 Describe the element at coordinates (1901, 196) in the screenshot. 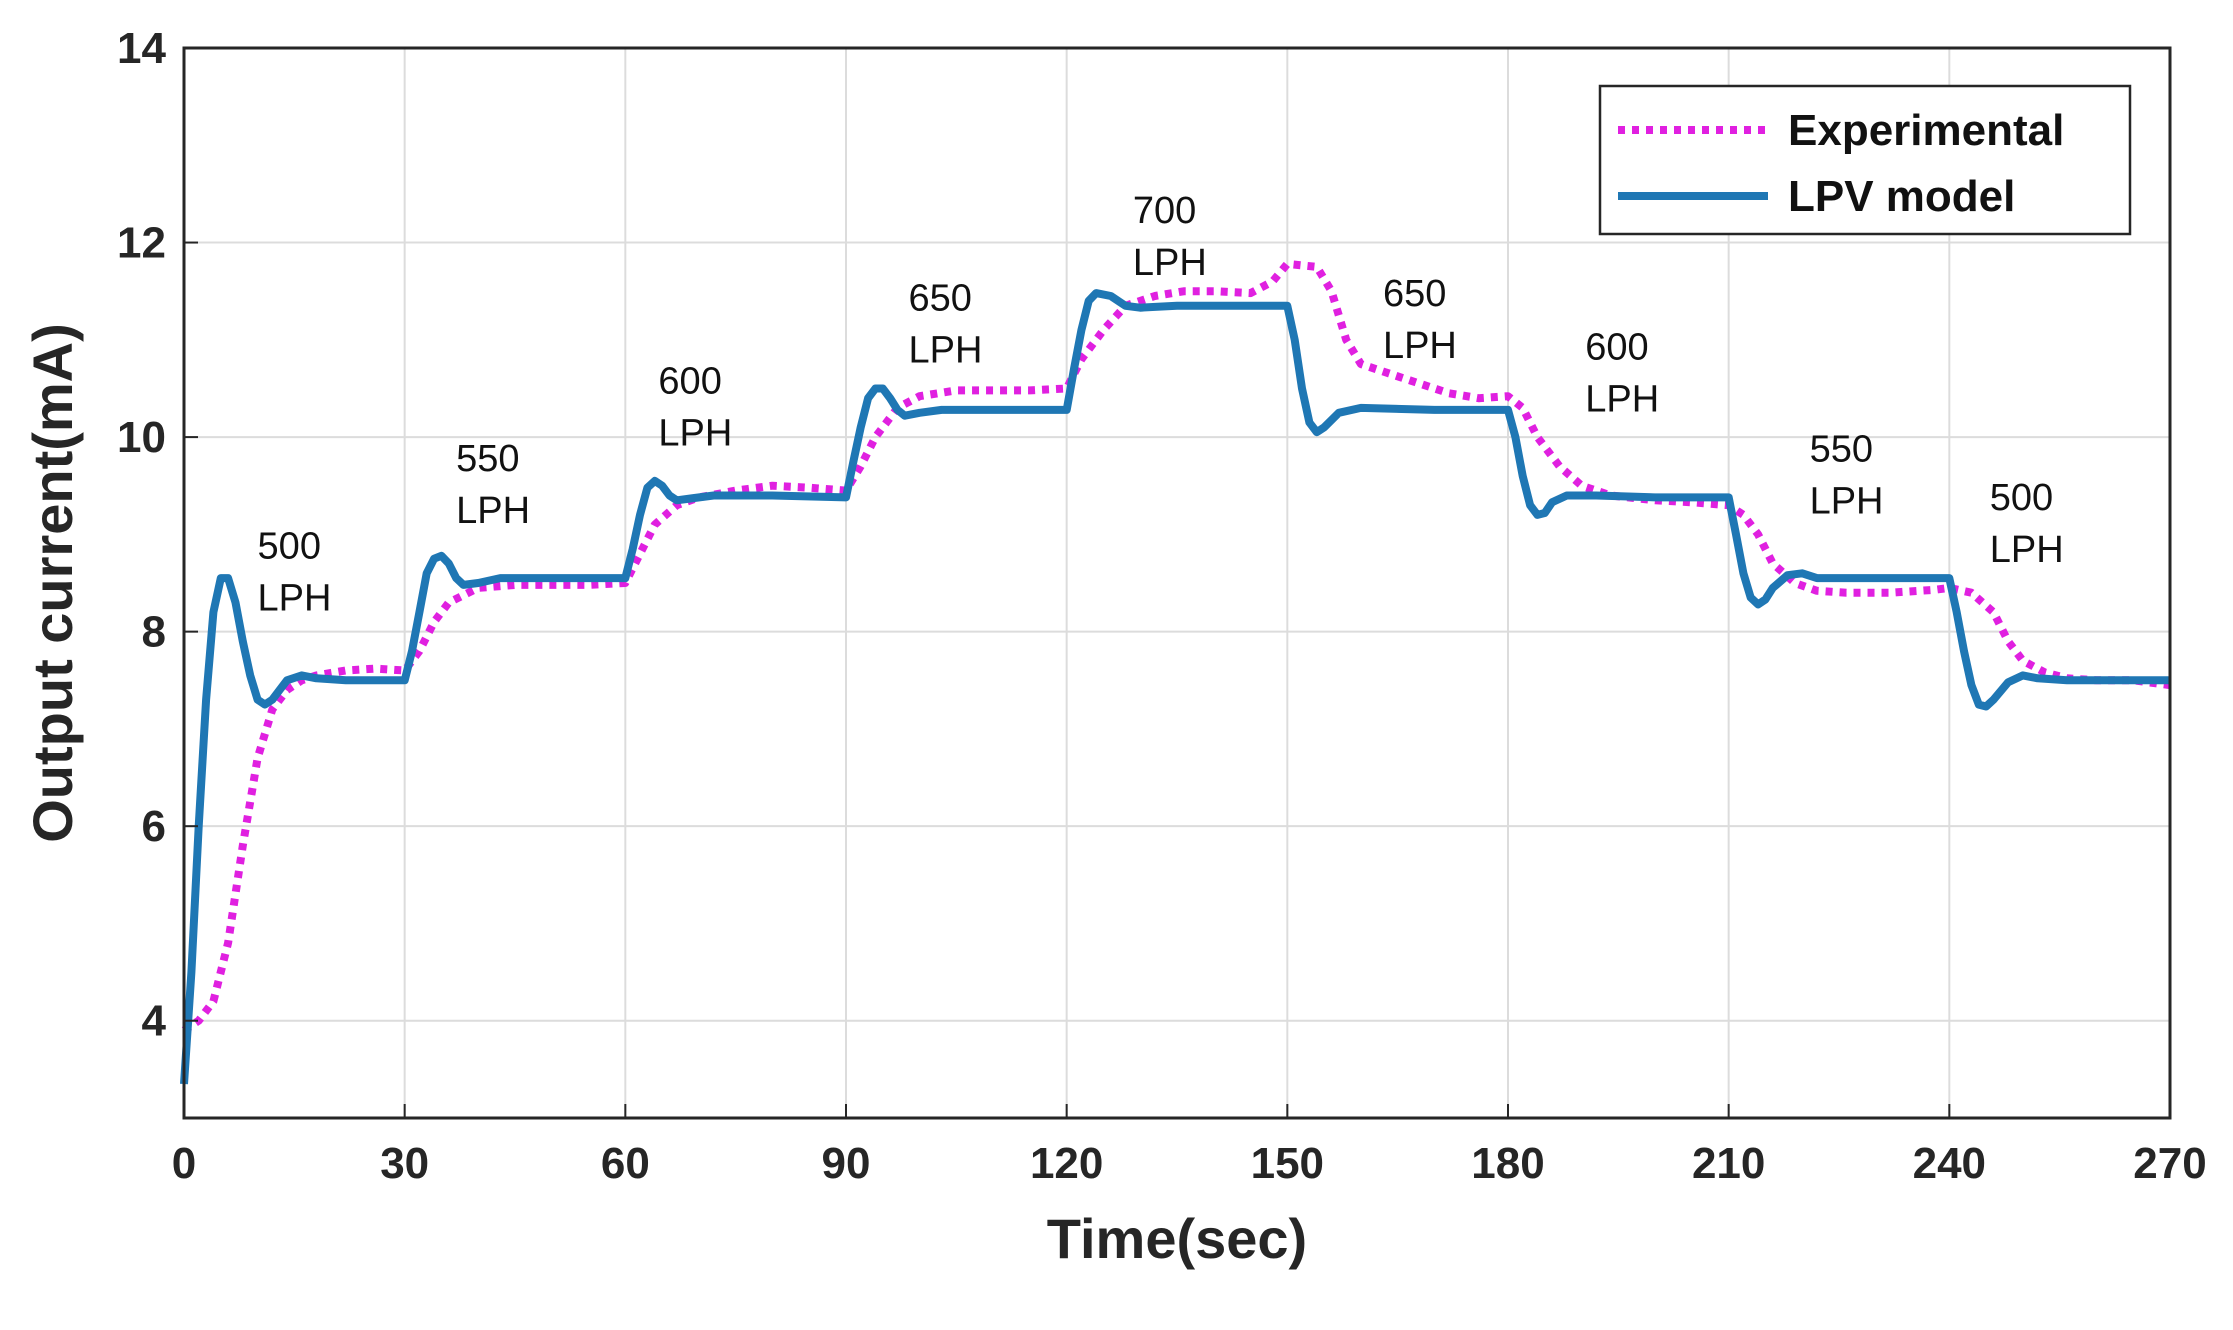

I see `legend-label-lpv-model: LPV model` at that location.